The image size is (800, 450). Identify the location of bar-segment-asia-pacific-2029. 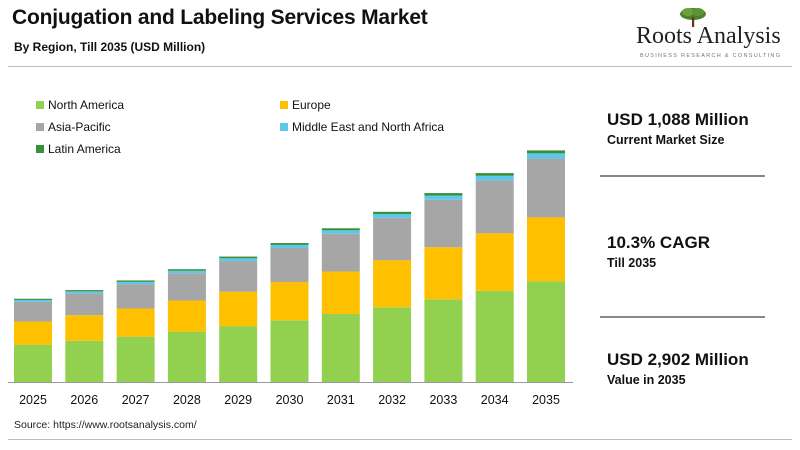
(238, 276).